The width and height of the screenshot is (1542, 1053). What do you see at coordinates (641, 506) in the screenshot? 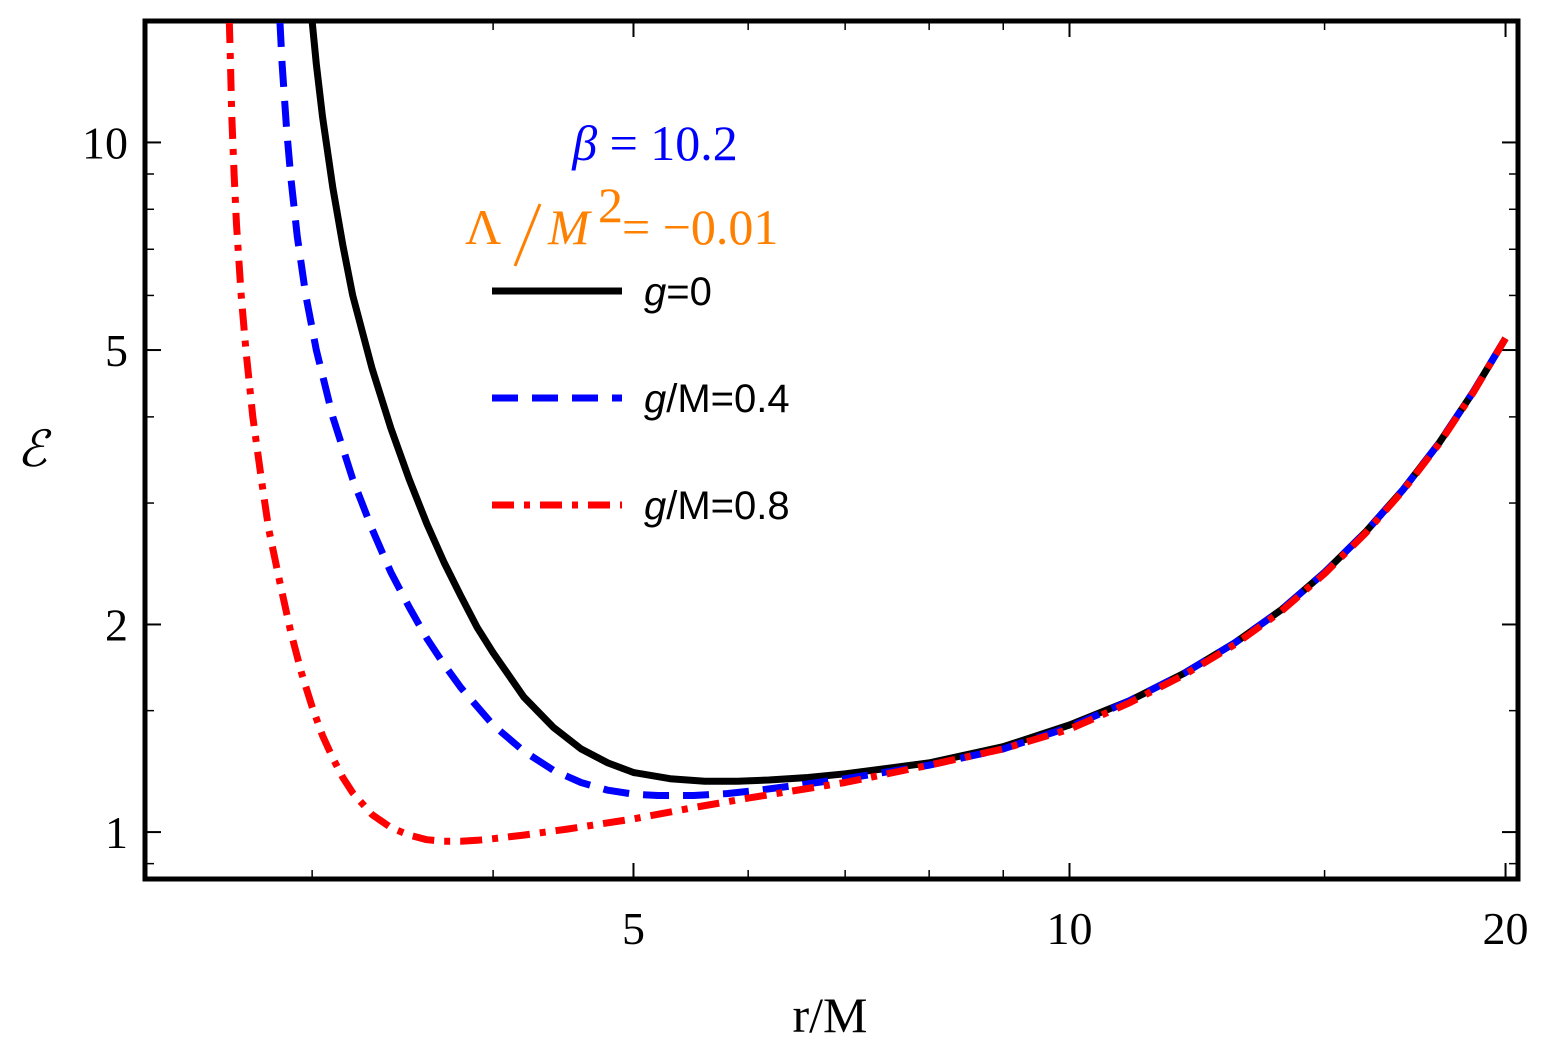
I see `legend-entry-g08: g/M=0.8` at bounding box center [641, 506].